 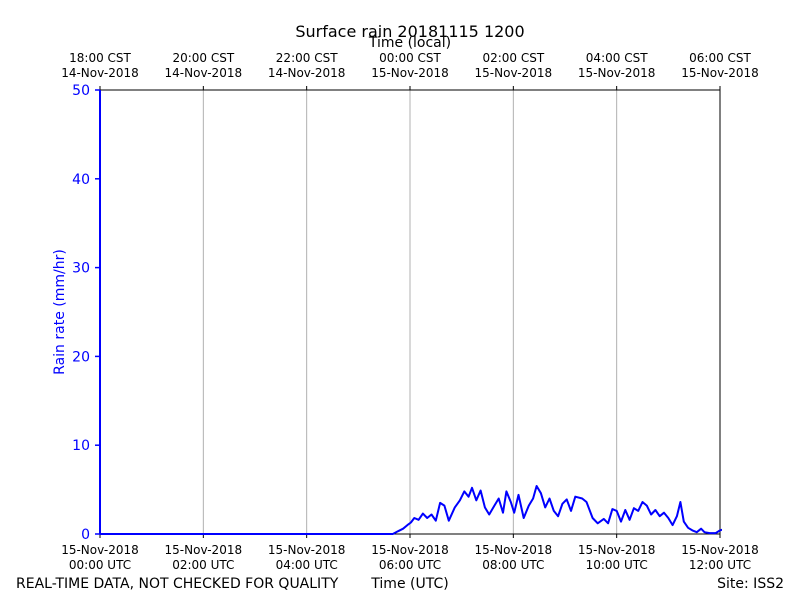 I want to click on top-tick-label-time: 02:00 CST, so click(x=513, y=58).